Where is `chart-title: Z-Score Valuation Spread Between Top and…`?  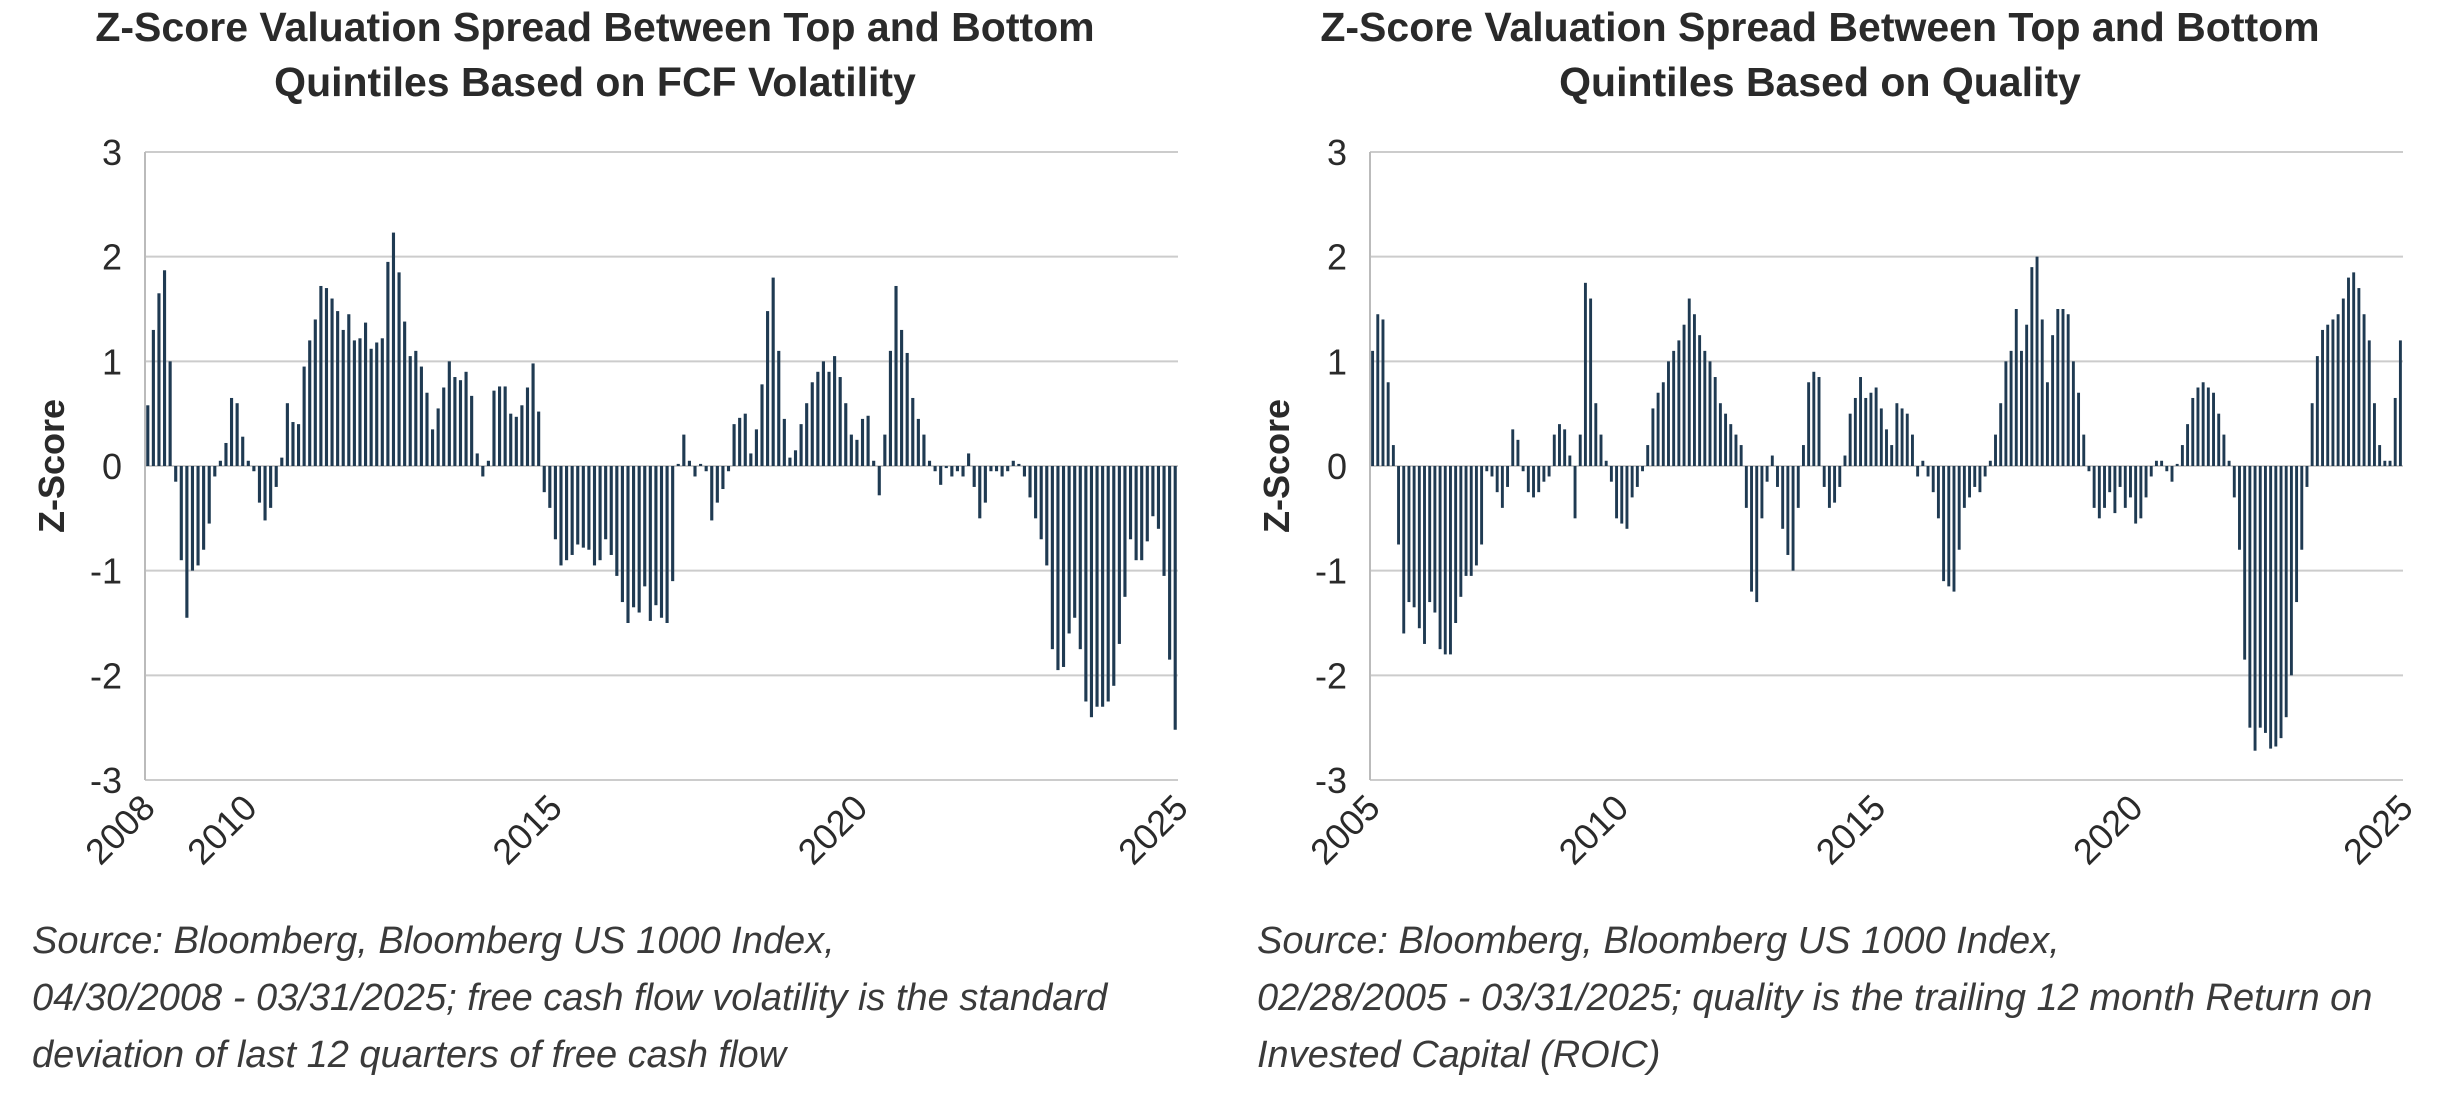 chart-title: Z-Score Valuation Spread Between Top and… is located at coordinates (1820, 55).